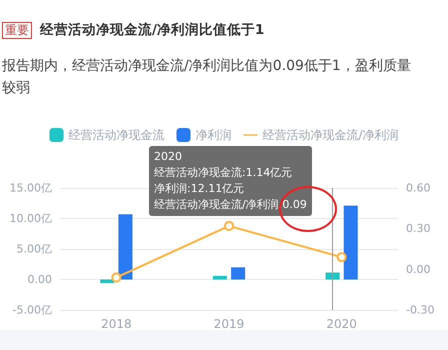 This screenshot has width=448, height=350. What do you see at coordinates (152, 30) in the screenshot?
I see `chart-title: 经营活动净现金流/净利润比值低于1` at bounding box center [152, 30].